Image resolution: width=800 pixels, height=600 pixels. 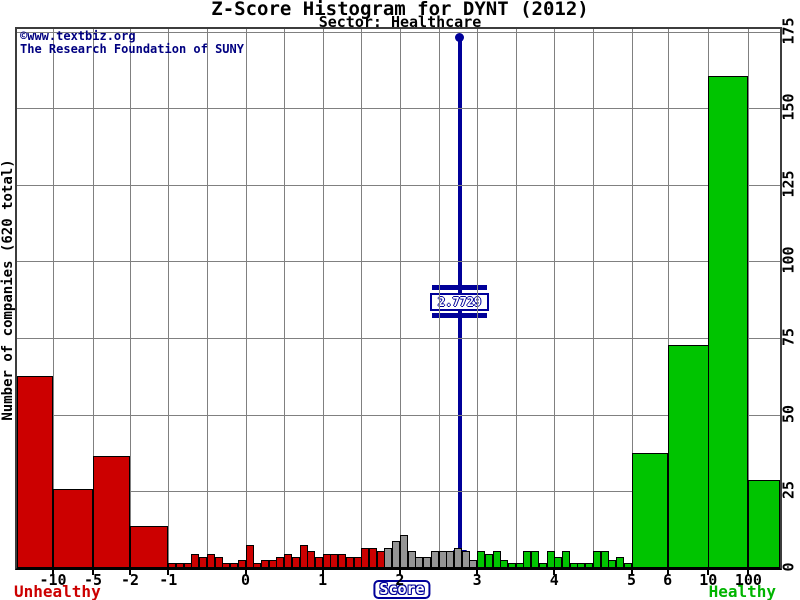 I want to click on x-tick-label: -1, so click(x=168, y=580).